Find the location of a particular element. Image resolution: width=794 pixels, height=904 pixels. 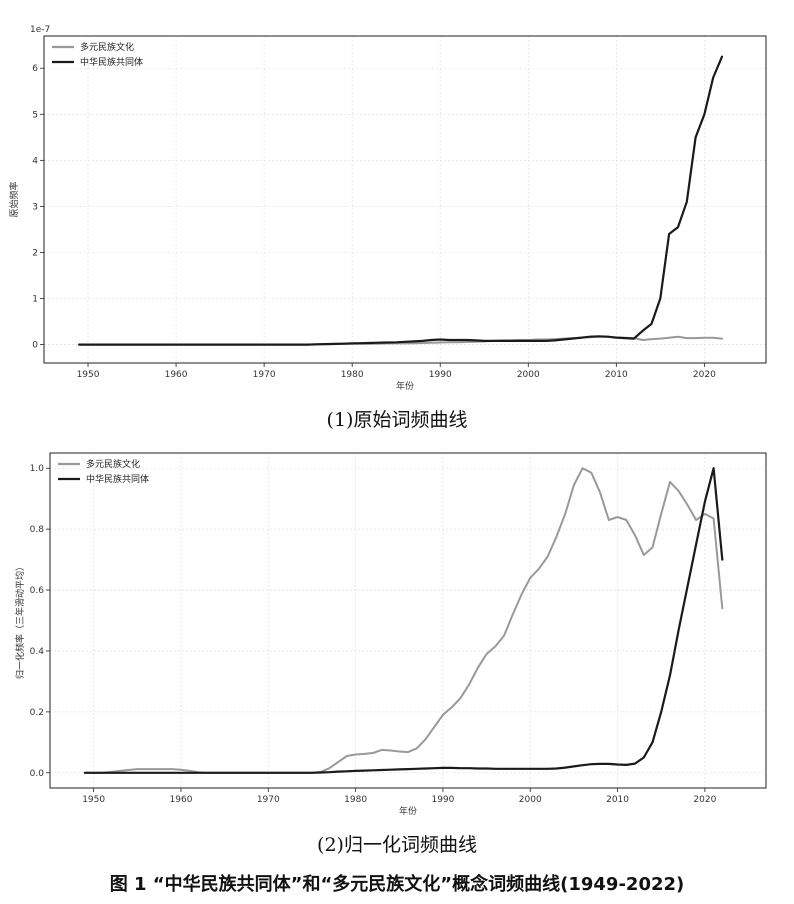

figure-caption: 图 1 “中华民族共同体”和“多元民族文化”概念词频曲线(1949-2022) is located at coordinates (397, 884).